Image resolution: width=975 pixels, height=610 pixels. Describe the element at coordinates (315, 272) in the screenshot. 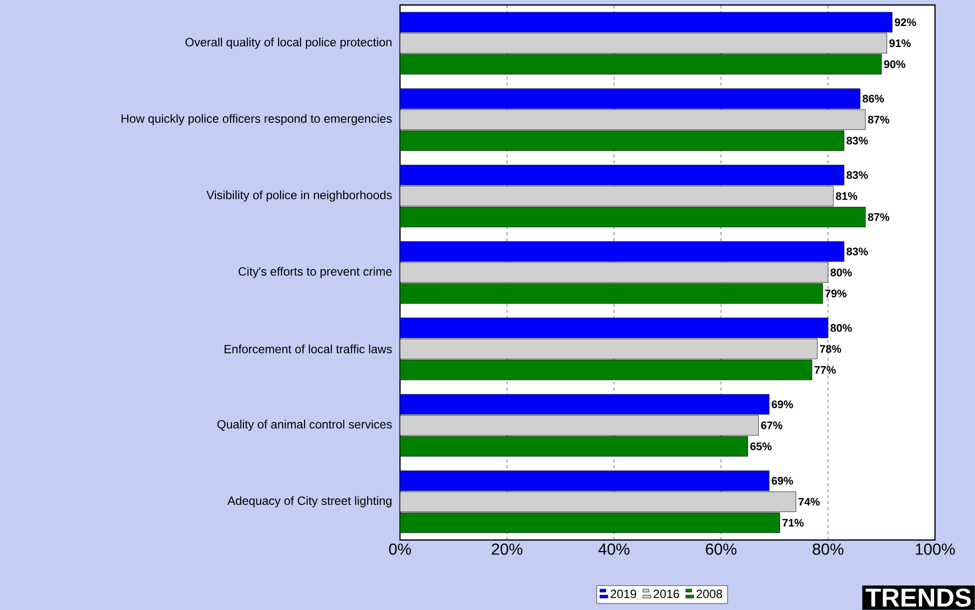

I see `y-tick-label: City's efforts to prevent crime` at that location.